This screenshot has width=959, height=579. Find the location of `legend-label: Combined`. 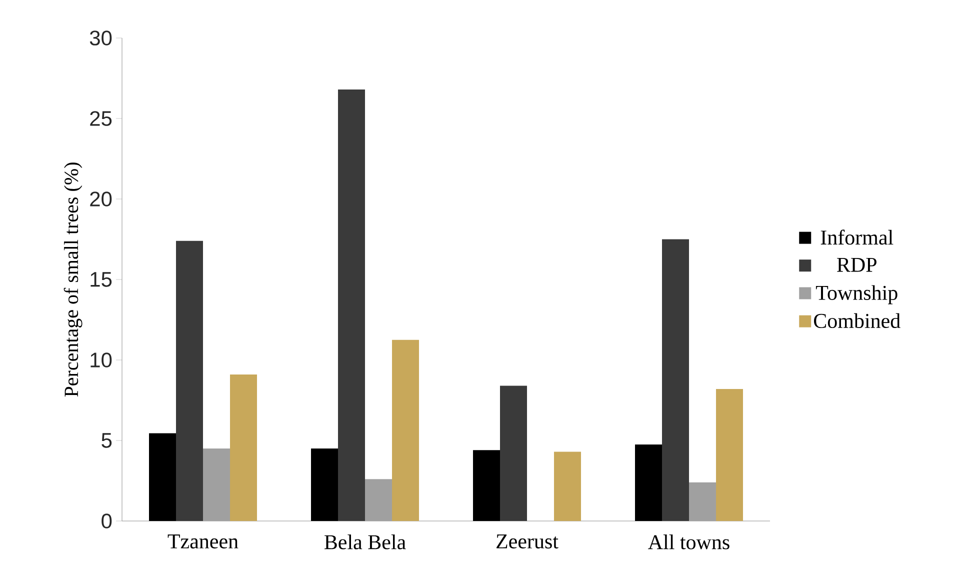

legend-label: Combined is located at coordinates (857, 320).